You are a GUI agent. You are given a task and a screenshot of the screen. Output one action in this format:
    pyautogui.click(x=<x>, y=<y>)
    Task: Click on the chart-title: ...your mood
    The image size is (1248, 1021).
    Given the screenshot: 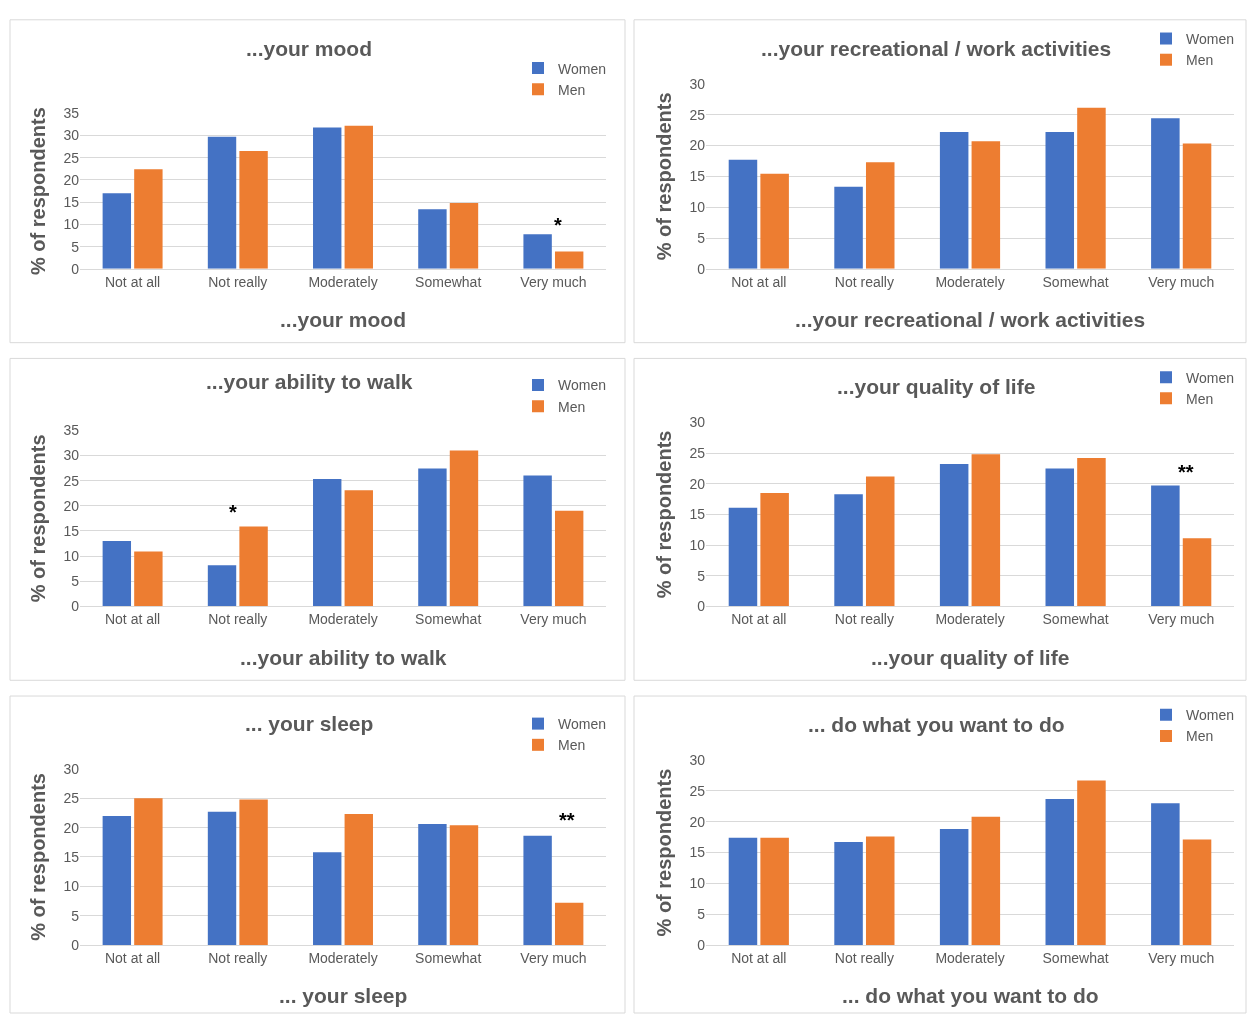 What is the action you would take?
    pyautogui.click(x=309, y=48)
    